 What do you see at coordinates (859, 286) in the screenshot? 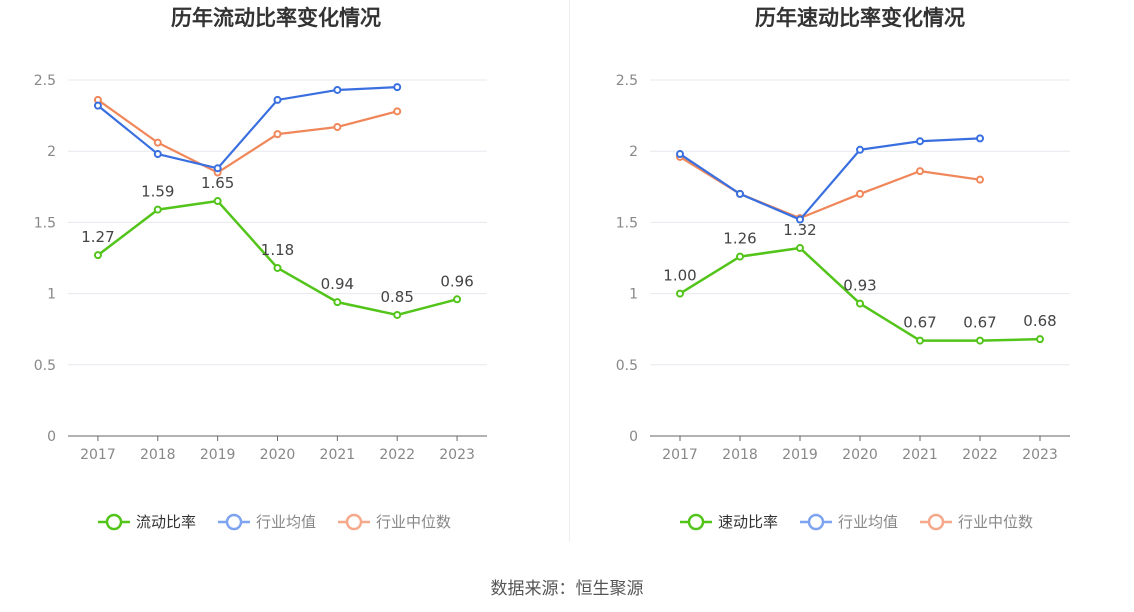
I see `data-label: 0.93` at bounding box center [859, 286].